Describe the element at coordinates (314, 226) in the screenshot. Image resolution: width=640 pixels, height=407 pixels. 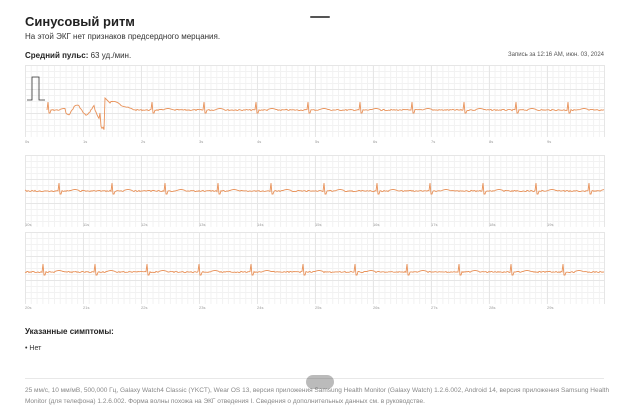
I see `ecg-time-axis-2: 10s 11s 12s 13s 14s 15s 16s 17s 18s 19s` at that location.